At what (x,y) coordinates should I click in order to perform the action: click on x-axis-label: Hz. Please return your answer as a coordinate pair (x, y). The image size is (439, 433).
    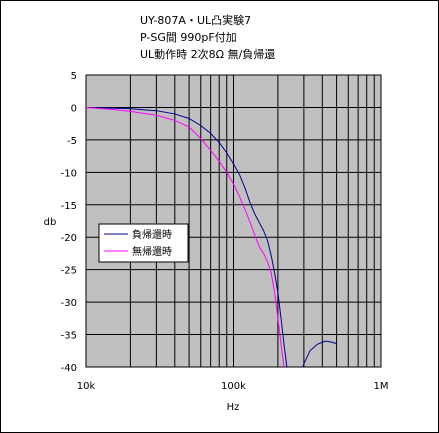
    Looking at the image, I should click on (233, 407).